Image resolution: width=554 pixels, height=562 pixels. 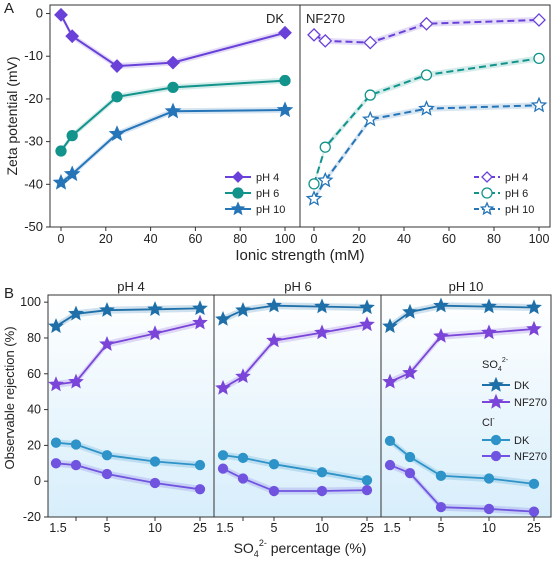 What do you see at coordinates (274, 528) in the screenshot?
I see `ph6-x-tick-label-1: 5` at bounding box center [274, 528].